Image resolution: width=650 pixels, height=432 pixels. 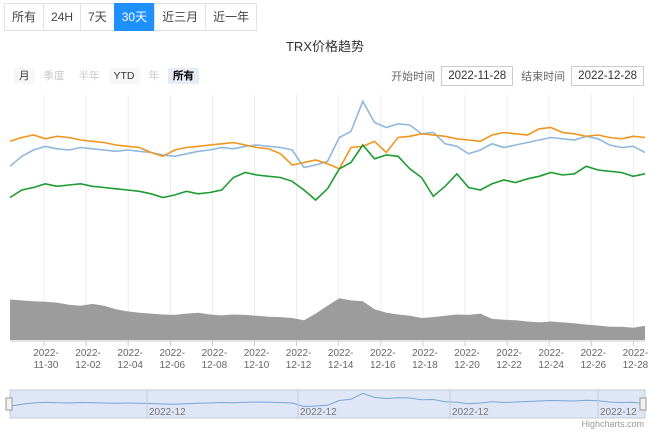 I want to click on x-tick-label-date: 12-18, so click(x=425, y=365).